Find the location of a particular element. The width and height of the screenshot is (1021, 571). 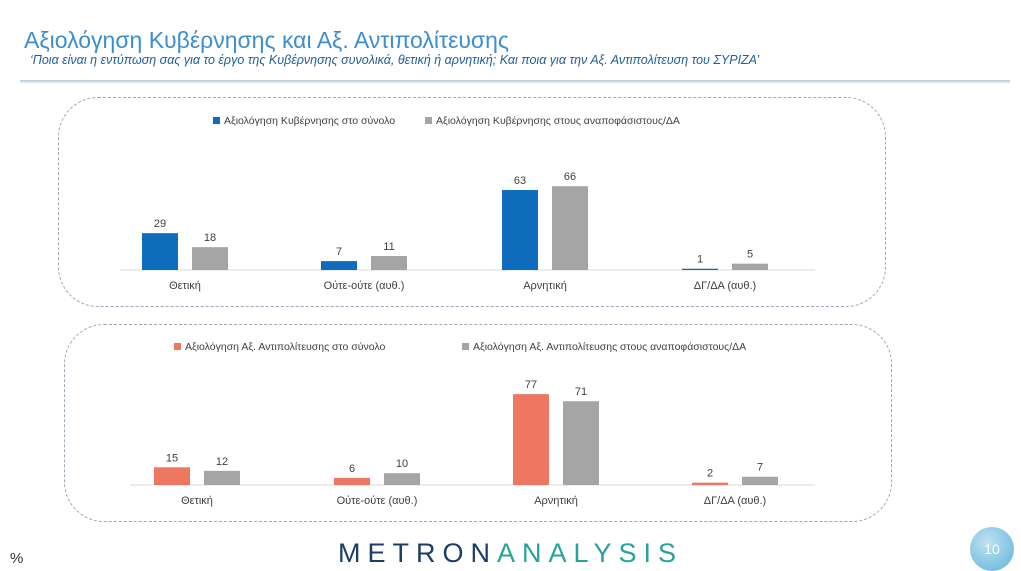

legend-label: Αξιολόγηση Κυβέρνησης στο σύνολο is located at coordinates (309, 121).